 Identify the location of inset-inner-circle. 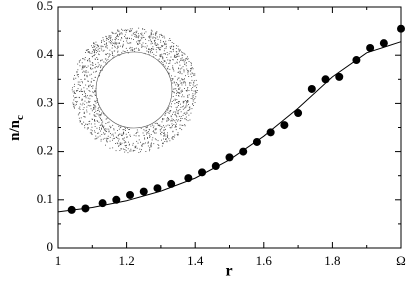
(134, 90).